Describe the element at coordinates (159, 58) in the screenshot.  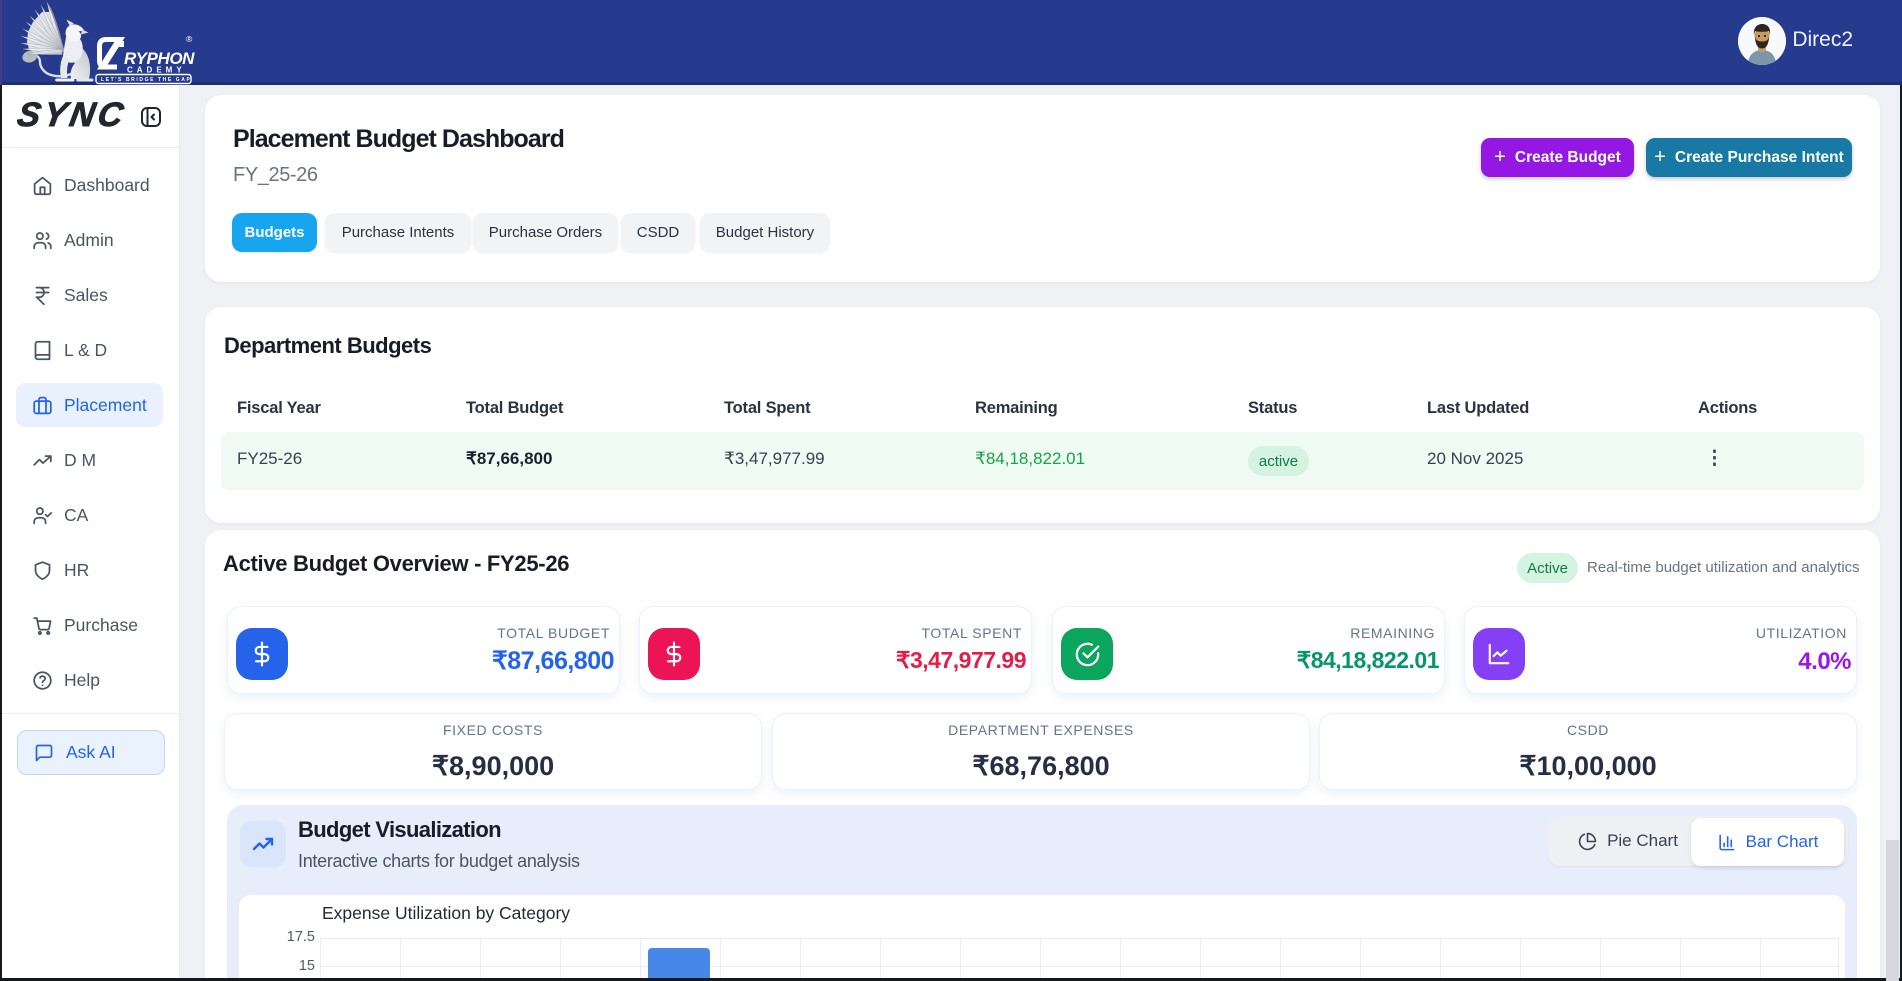
I see `svg-text: RYPHON` at that location.